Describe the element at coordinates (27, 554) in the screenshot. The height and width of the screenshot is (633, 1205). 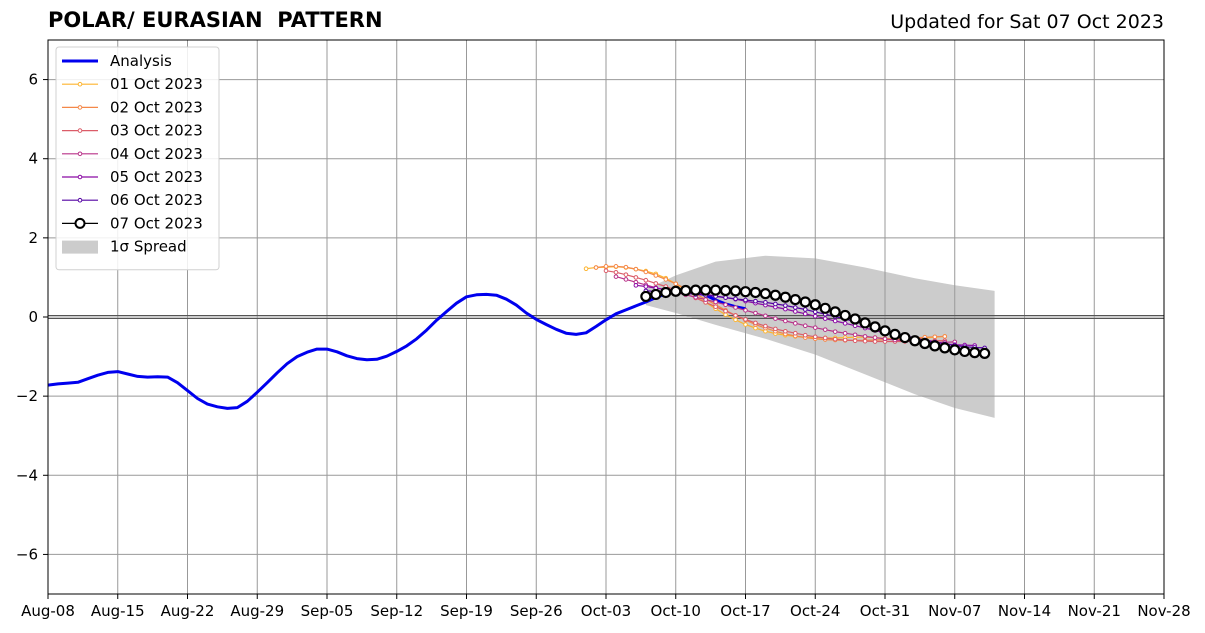
I see `y-tick-label: −6` at that location.